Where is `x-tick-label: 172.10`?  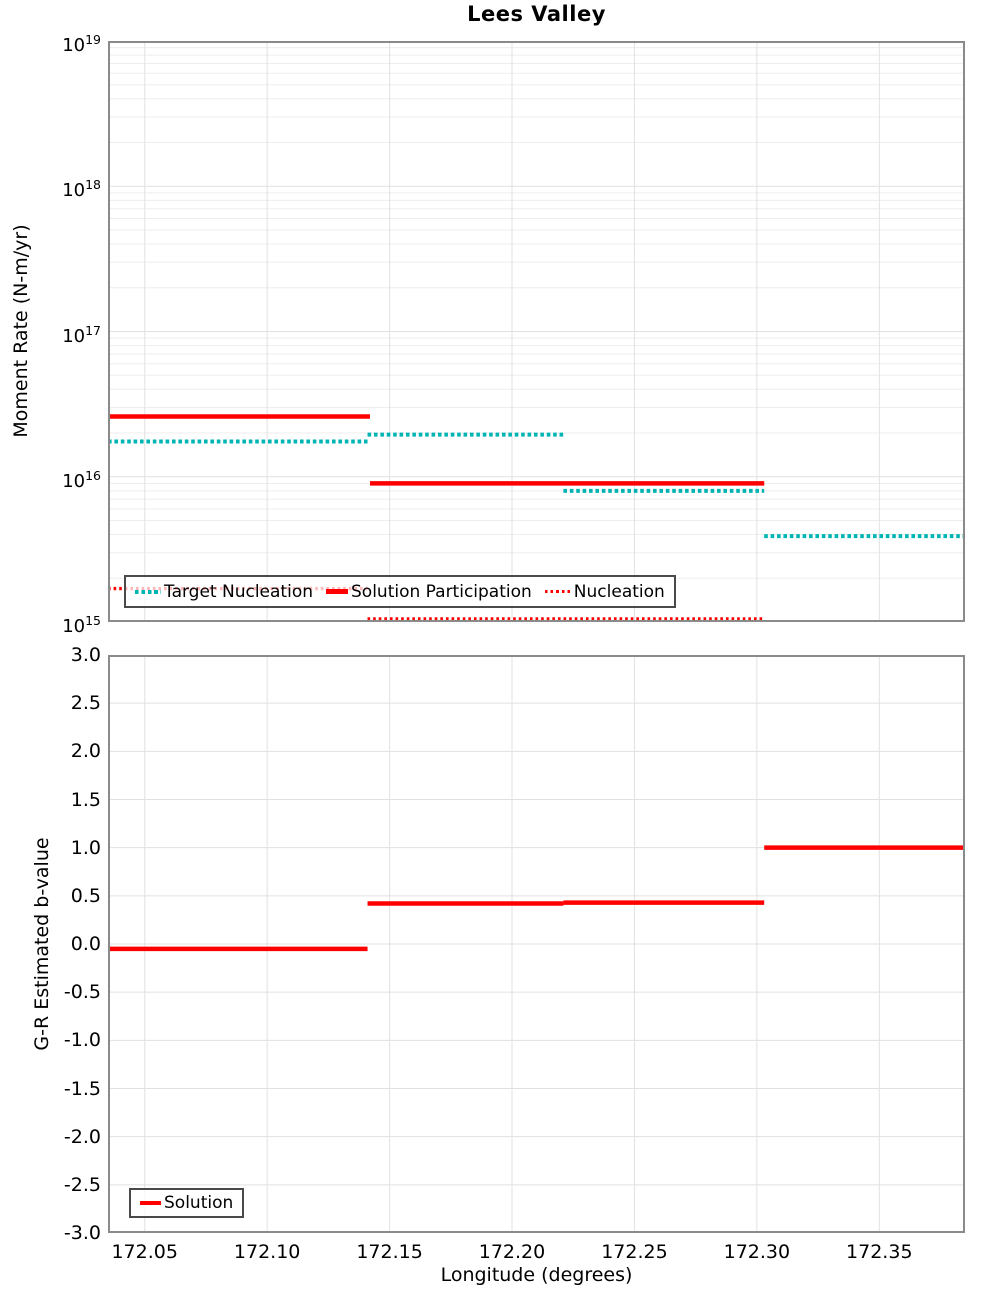
x-tick-label: 172.10 is located at coordinates (267, 1252).